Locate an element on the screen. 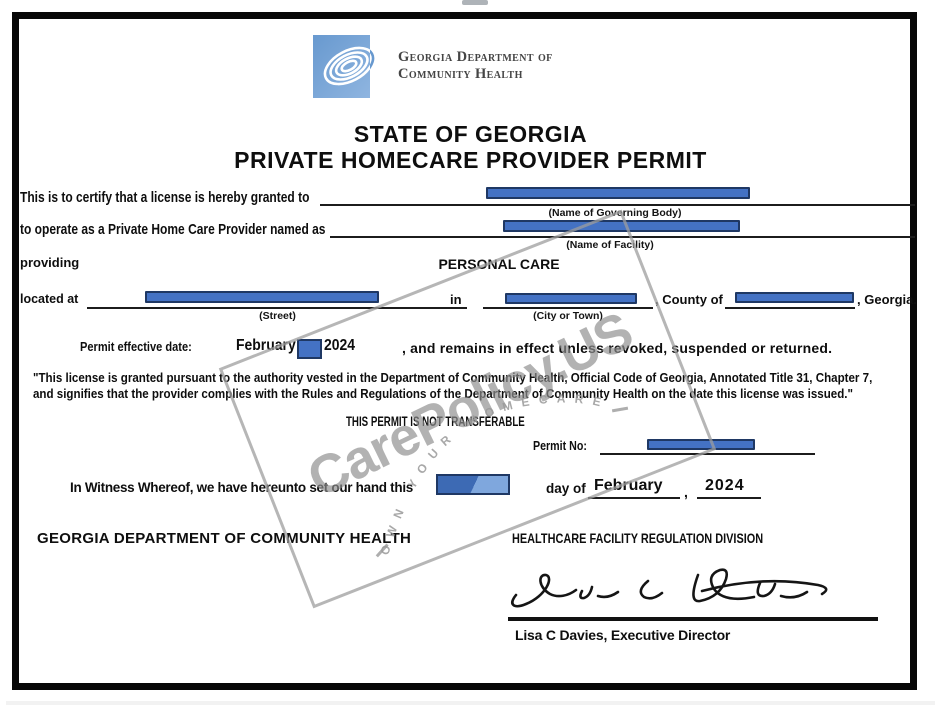 The image size is (941, 710). org-right: HEALTHCARE FACILITY REGULATION DIVISION is located at coordinates (638, 538).